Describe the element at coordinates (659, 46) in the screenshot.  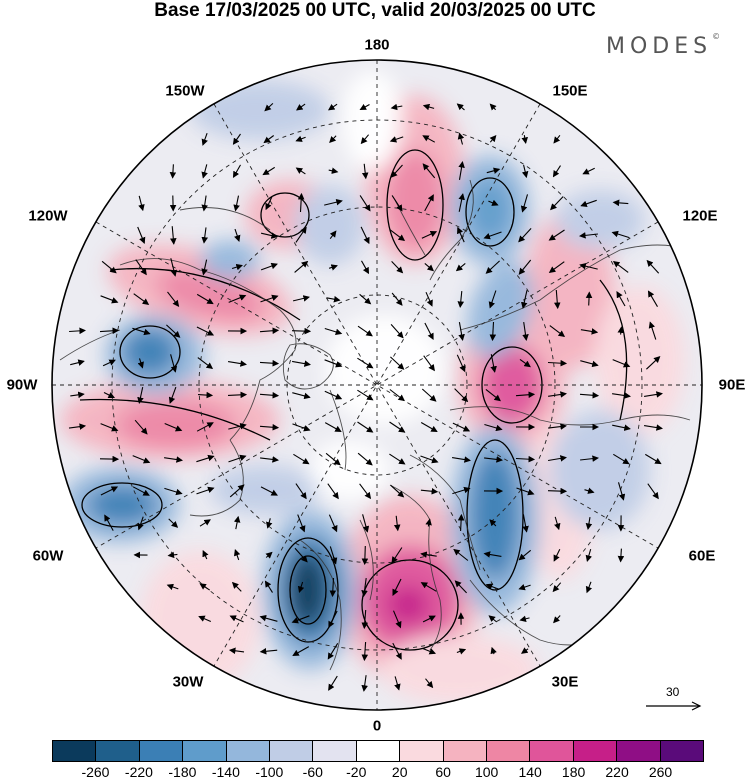
I see `brand-text: MODES` at that location.